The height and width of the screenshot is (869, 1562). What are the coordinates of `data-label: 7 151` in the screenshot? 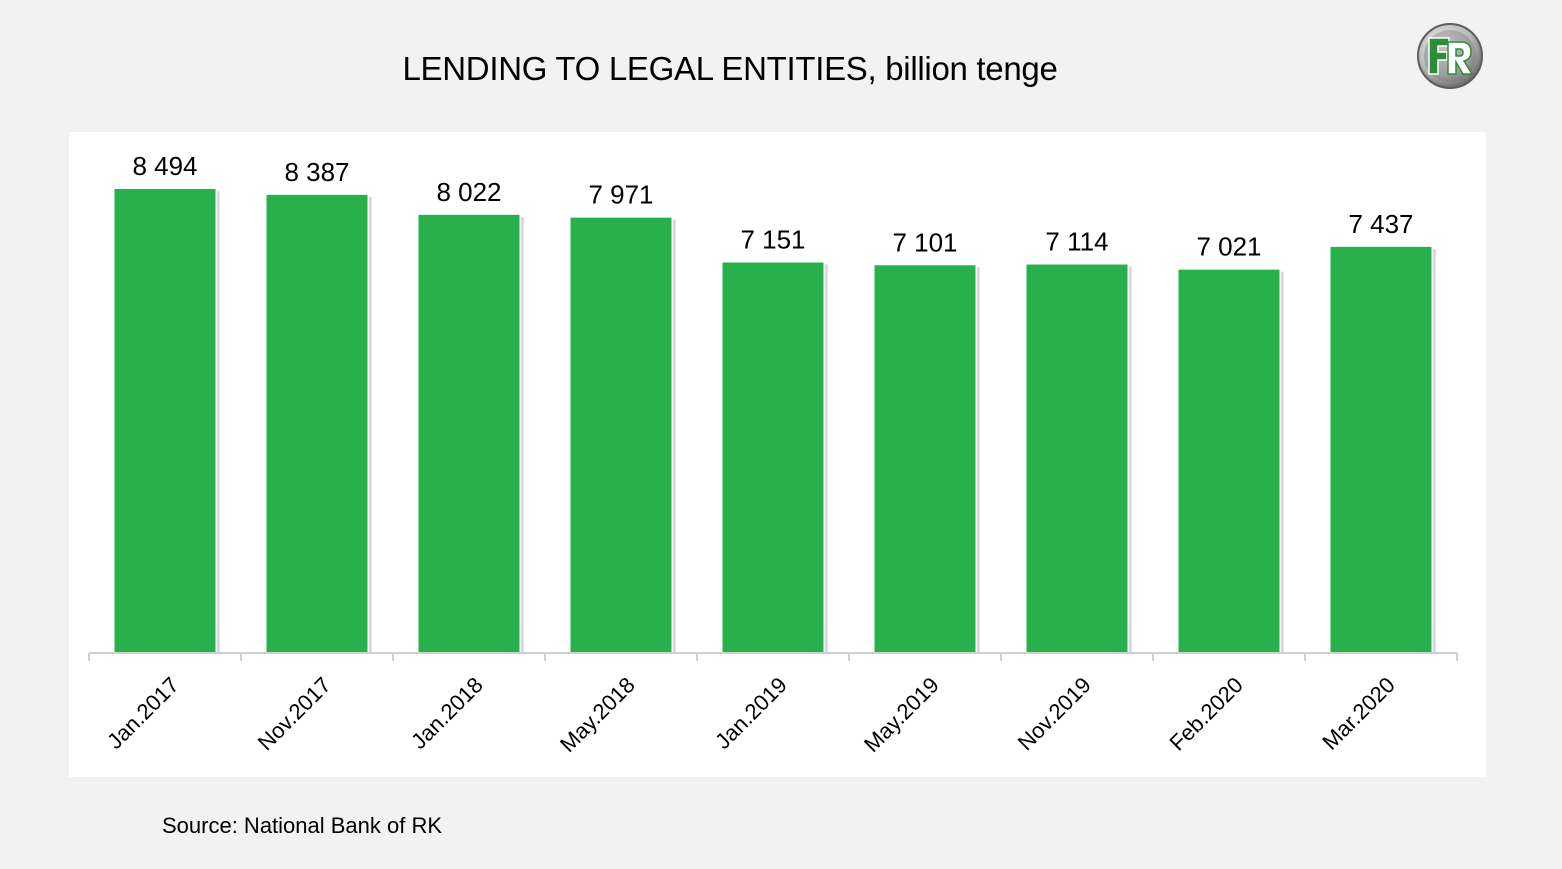 It's located at (772, 240).